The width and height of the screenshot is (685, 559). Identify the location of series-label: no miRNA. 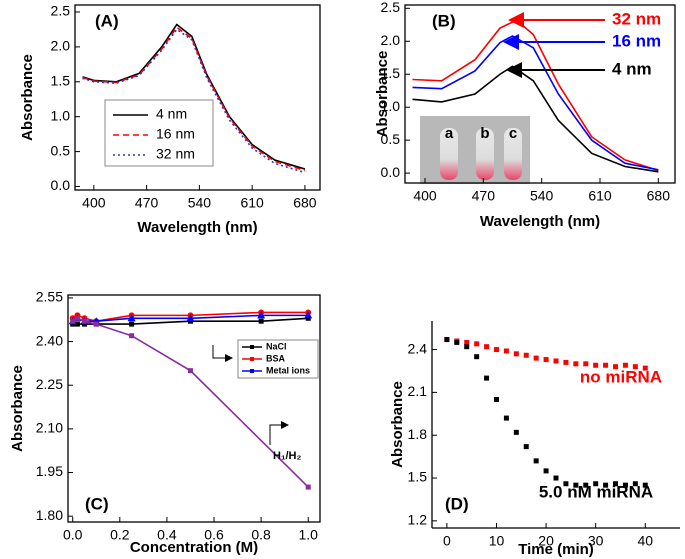
(621, 376).